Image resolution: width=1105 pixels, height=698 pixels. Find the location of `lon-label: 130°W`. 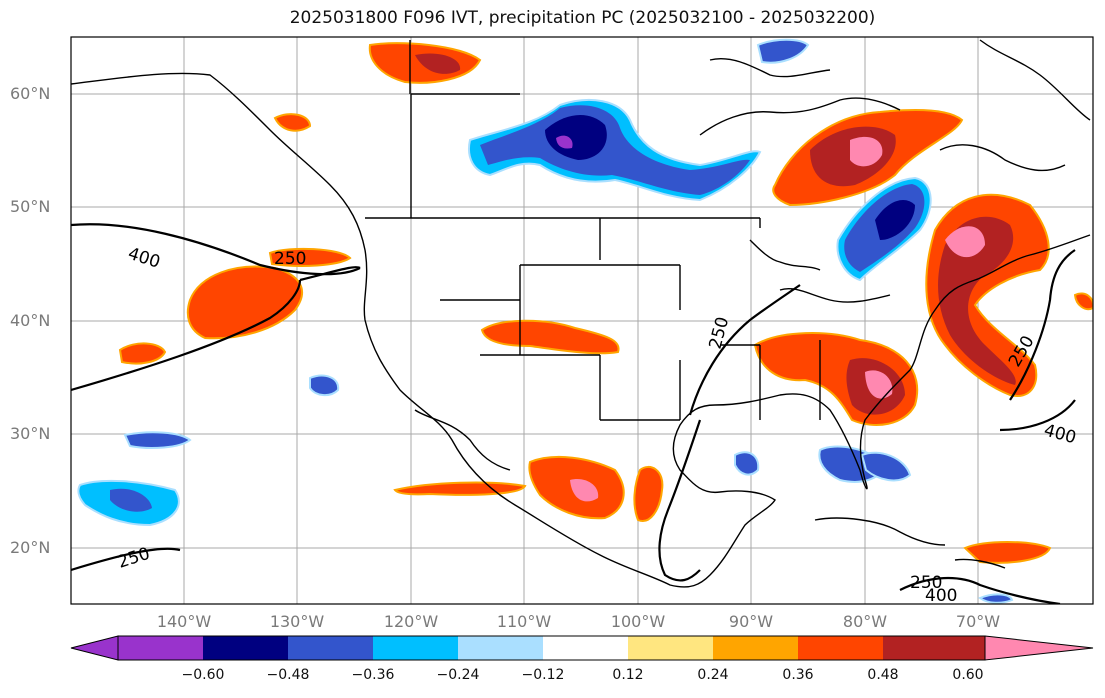

lon-label: 130°W is located at coordinates (297, 621).